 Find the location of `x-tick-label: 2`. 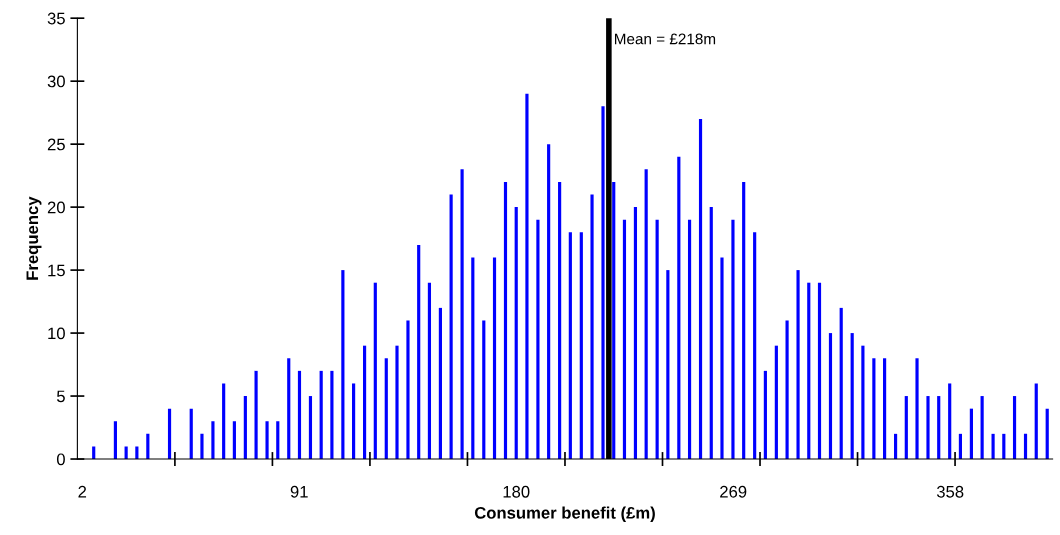

x-tick-label: 2 is located at coordinates (82, 491).